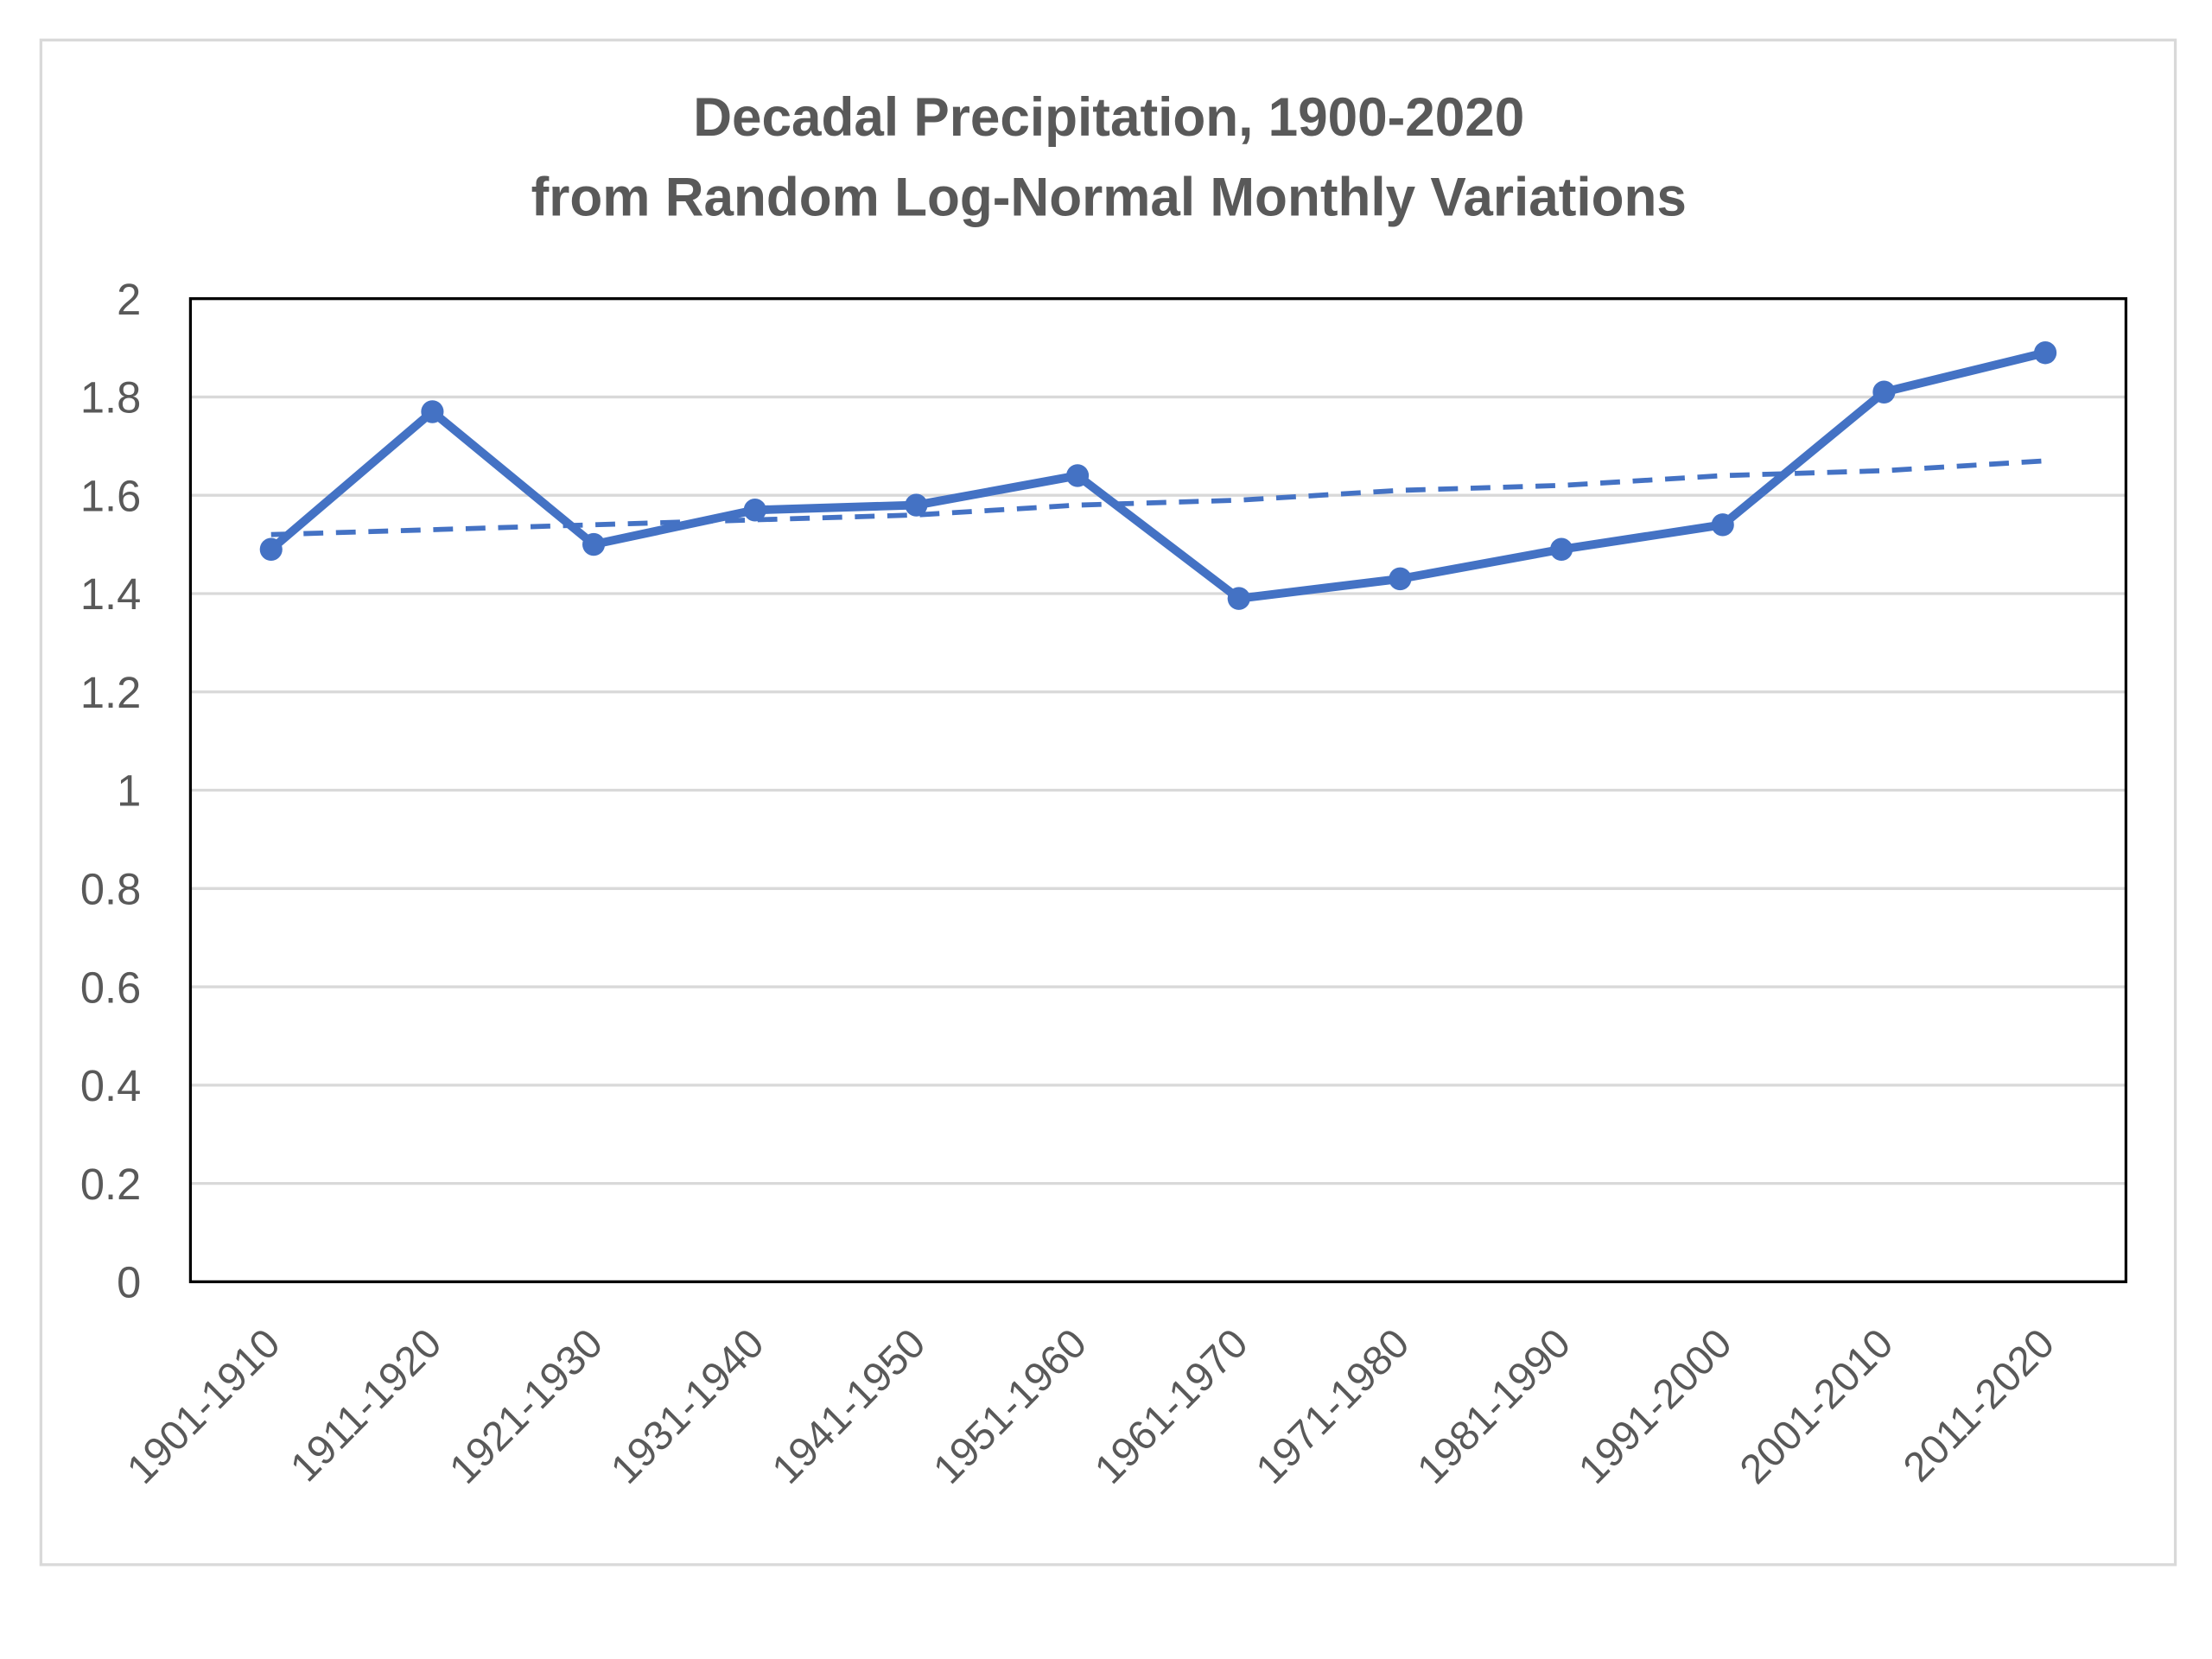 This screenshot has width=2212, height=1659. What do you see at coordinates (1158, 497) in the screenshot?
I see `trendline` at bounding box center [1158, 497].